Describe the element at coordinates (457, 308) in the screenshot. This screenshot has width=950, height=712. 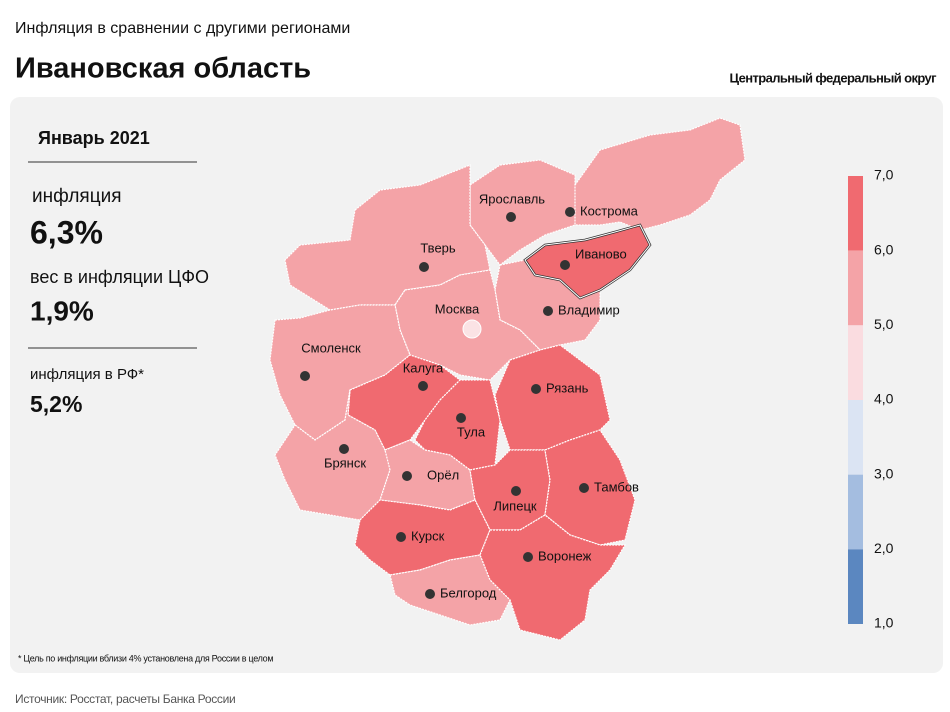
I see `city-label: Москва` at that location.